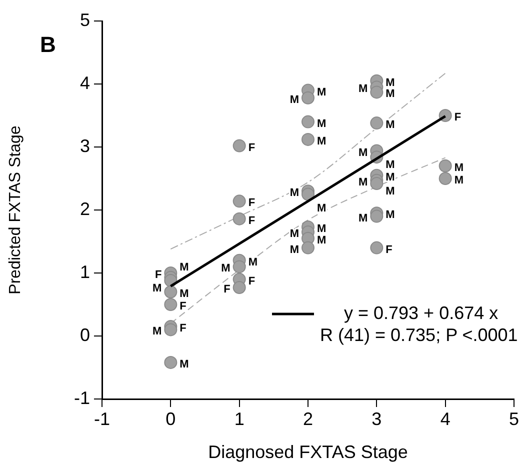 The height and width of the screenshot is (464, 523). I want to click on x-tick-label: 1, so click(239, 418).